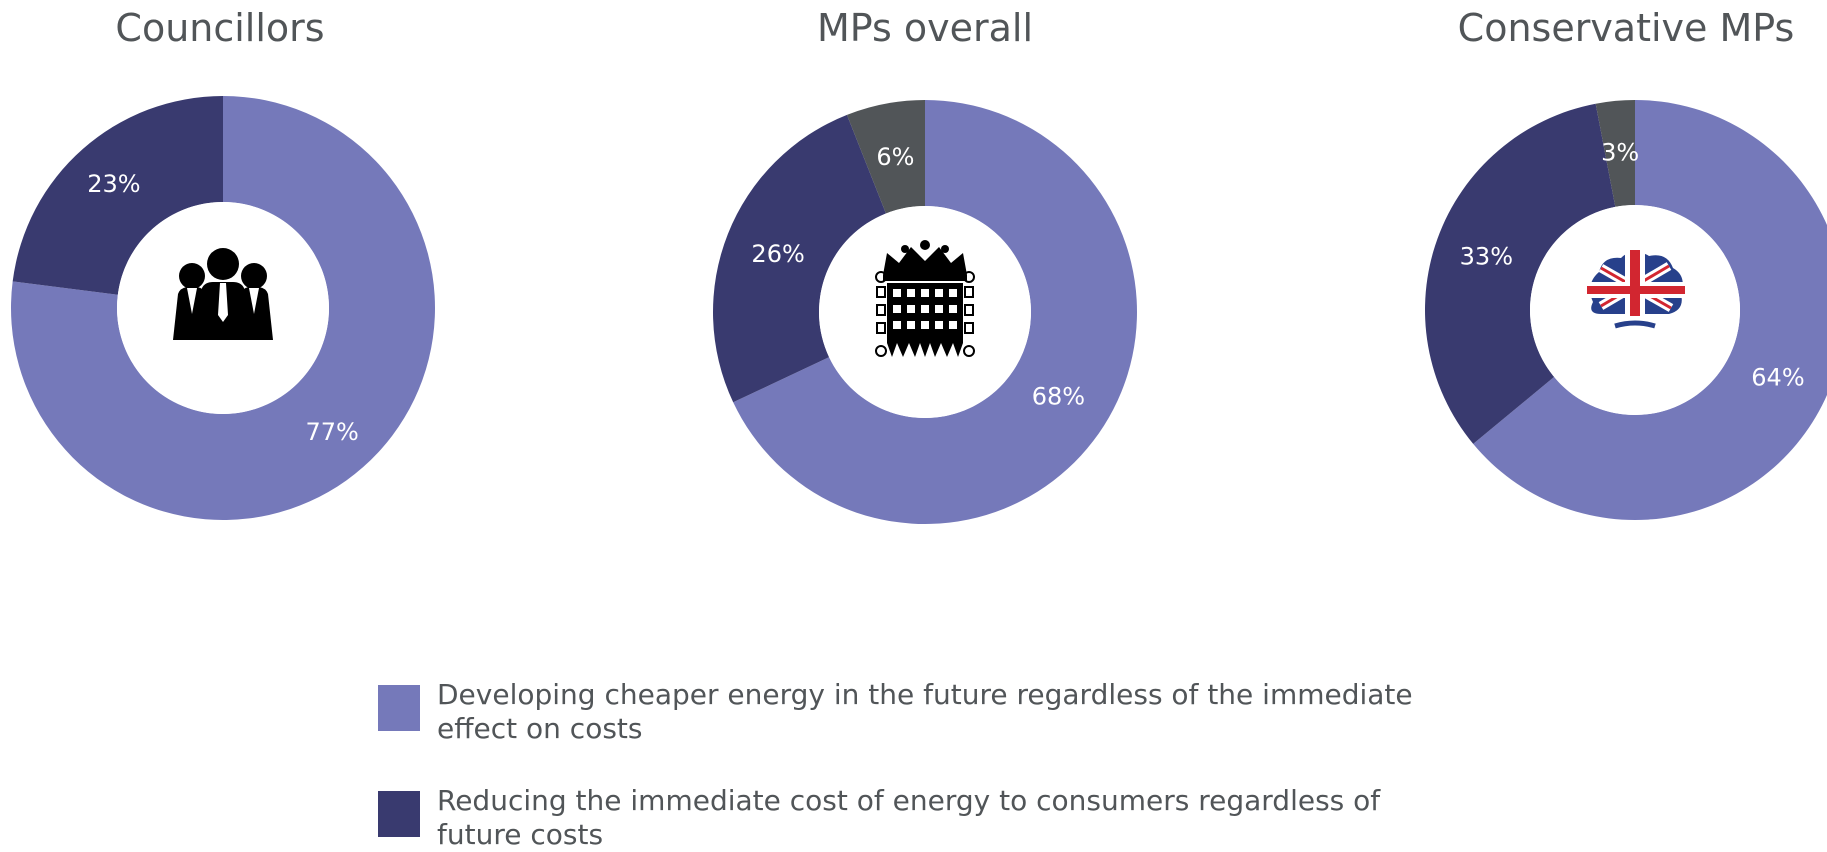 The width and height of the screenshot is (1827, 852). What do you see at coordinates (1626, 28) in the screenshot?
I see `chart-title: Conservative MPs` at bounding box center [1626, 28].